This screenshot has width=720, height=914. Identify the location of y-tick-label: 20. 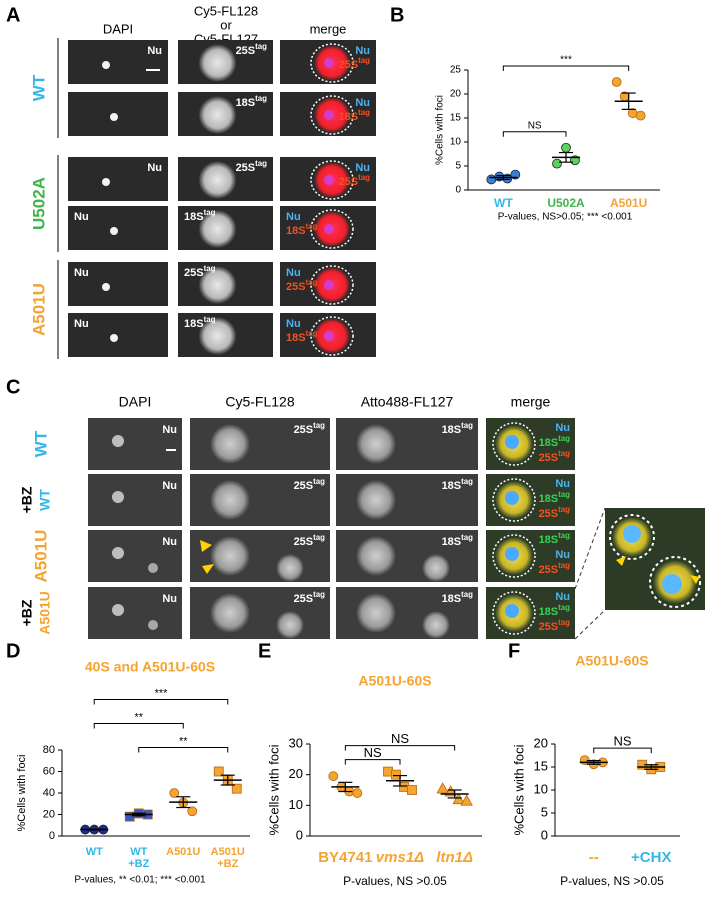
(296, 773).